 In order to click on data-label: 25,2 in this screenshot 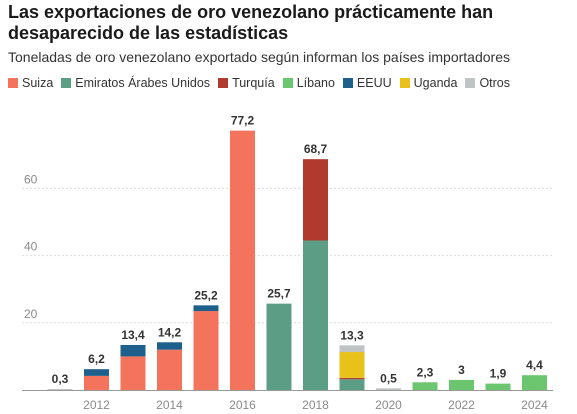, I will do `click(206, 295)`.